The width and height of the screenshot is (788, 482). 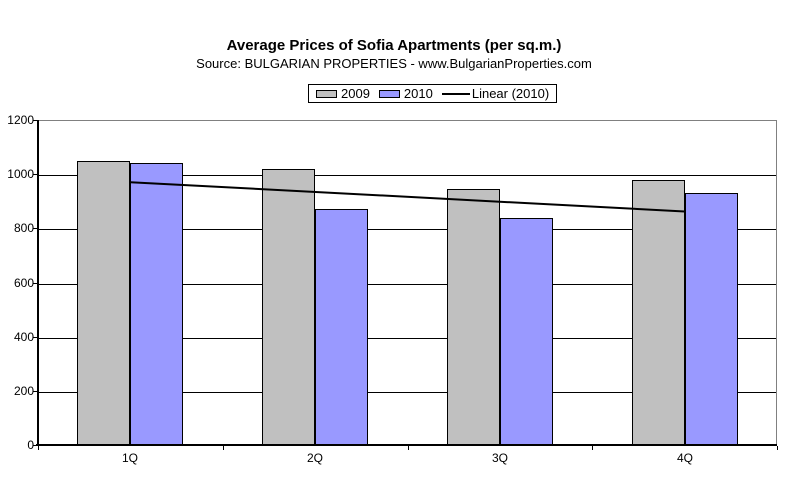 I want to click on x-axis-label-3Q: 3Q, so click(x=499, y=458).